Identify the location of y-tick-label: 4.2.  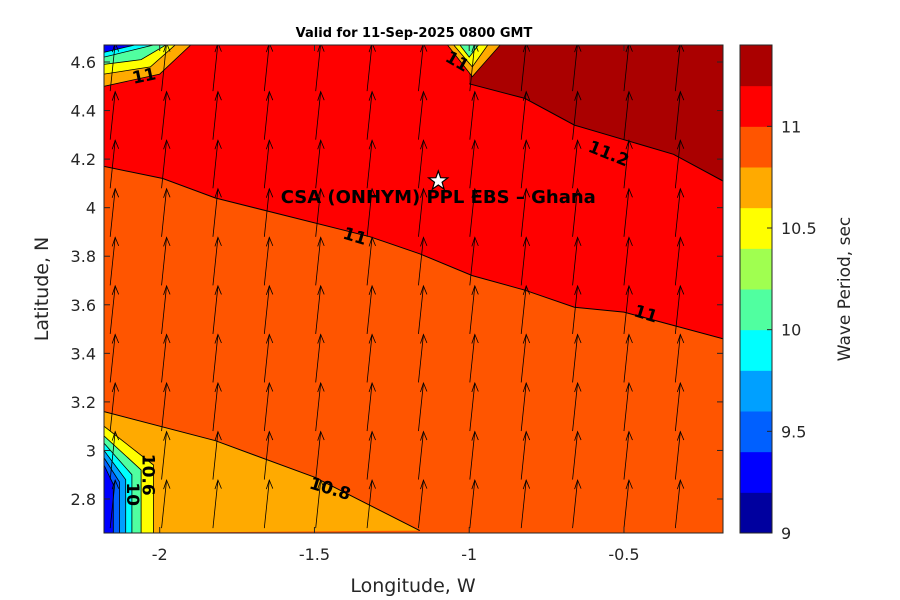
(83, 159).